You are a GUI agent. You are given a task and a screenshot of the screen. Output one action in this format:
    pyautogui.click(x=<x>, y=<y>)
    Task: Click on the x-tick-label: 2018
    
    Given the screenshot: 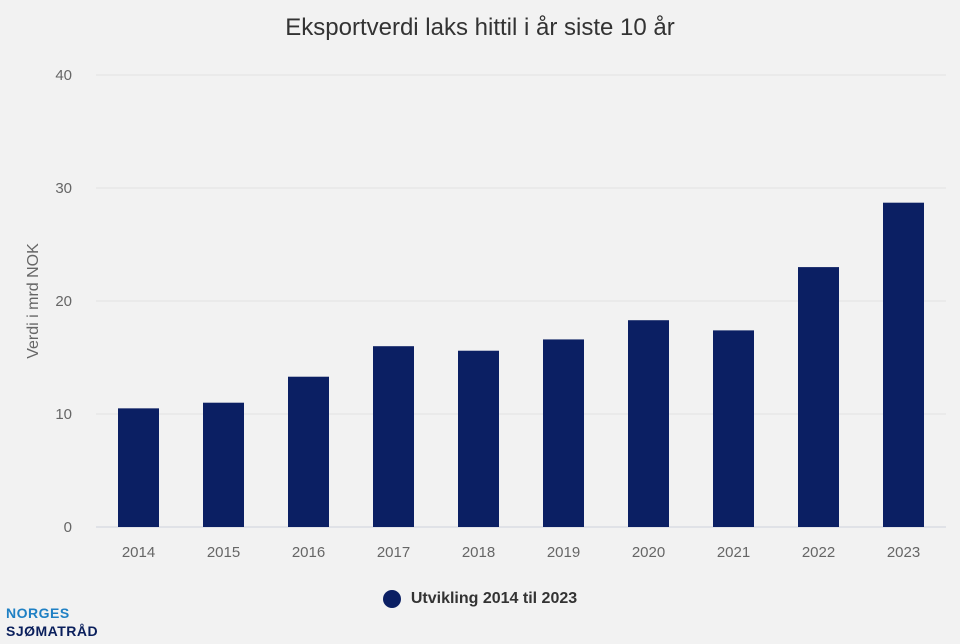 What is the action you would take?
    pyautogui.click(x=478, y=552)
    